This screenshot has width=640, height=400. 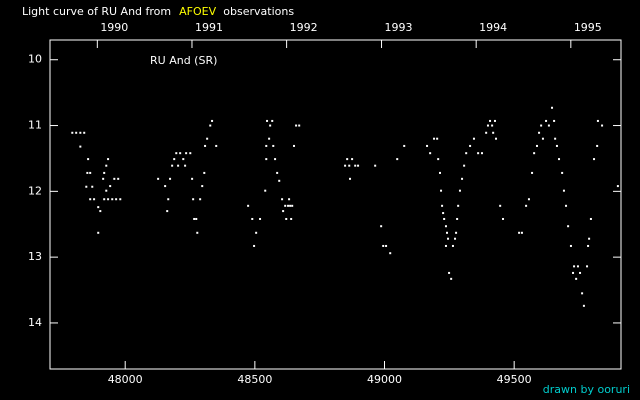 What do you see at coordinates (493, 27) in the screenshot?
I see `top-tick-label: 1994` at bounding box center [493, 27].